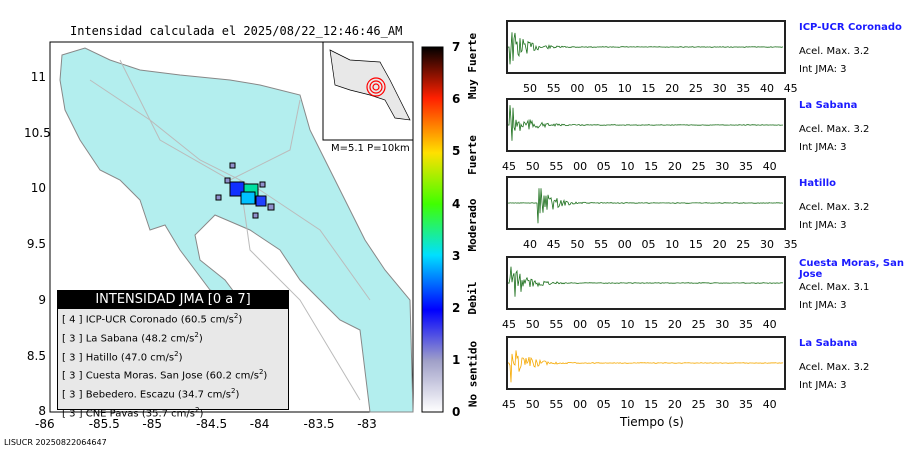 The height and width of the screenshot is (460, 910). Describe the element at coordinates (456, 99) in the screenshot. I see `colorbar-tick: 6` at that location.